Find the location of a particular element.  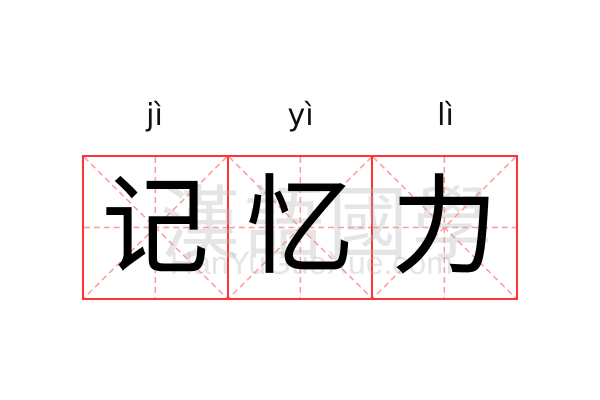

character: 力 is located at coordinates (444, 227).